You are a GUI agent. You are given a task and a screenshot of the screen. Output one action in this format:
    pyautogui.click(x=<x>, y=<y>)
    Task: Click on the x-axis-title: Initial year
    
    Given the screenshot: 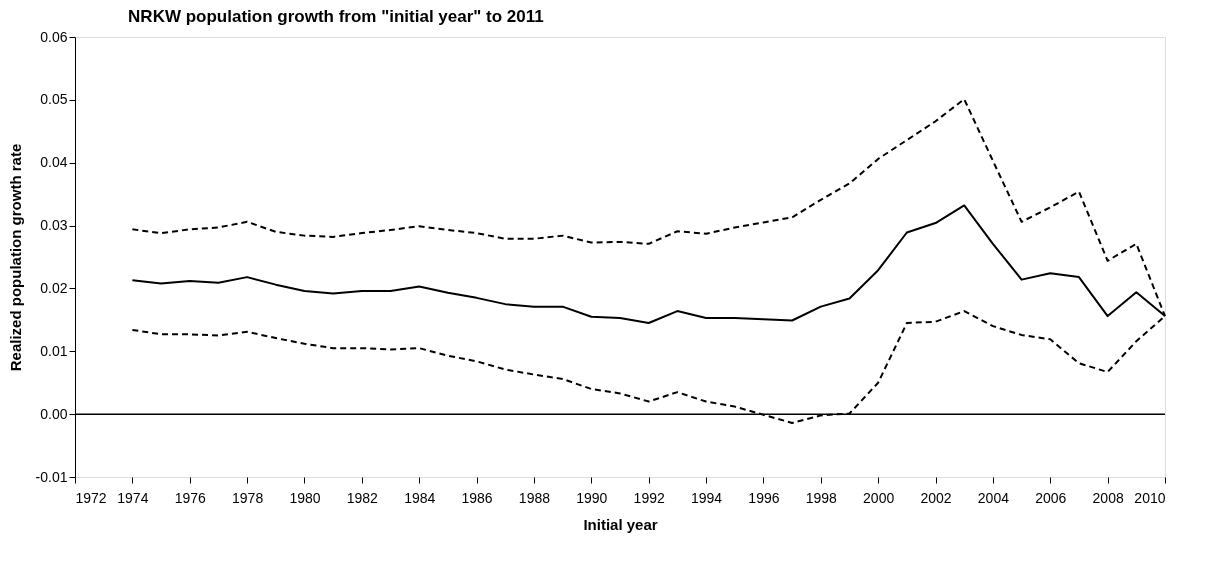 What is the action you would take?
    pyautogui.click(x=620, y=524)
    